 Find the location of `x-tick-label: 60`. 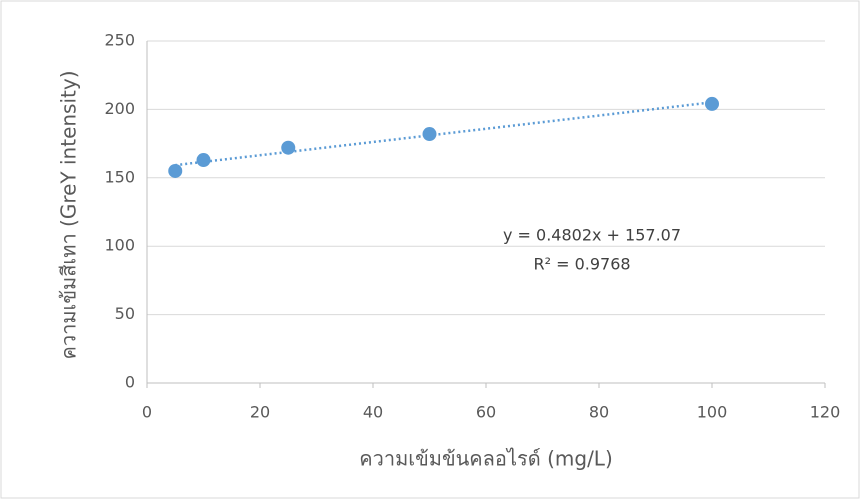

x-tick-label: 60 is located at coordinates (486, 412).